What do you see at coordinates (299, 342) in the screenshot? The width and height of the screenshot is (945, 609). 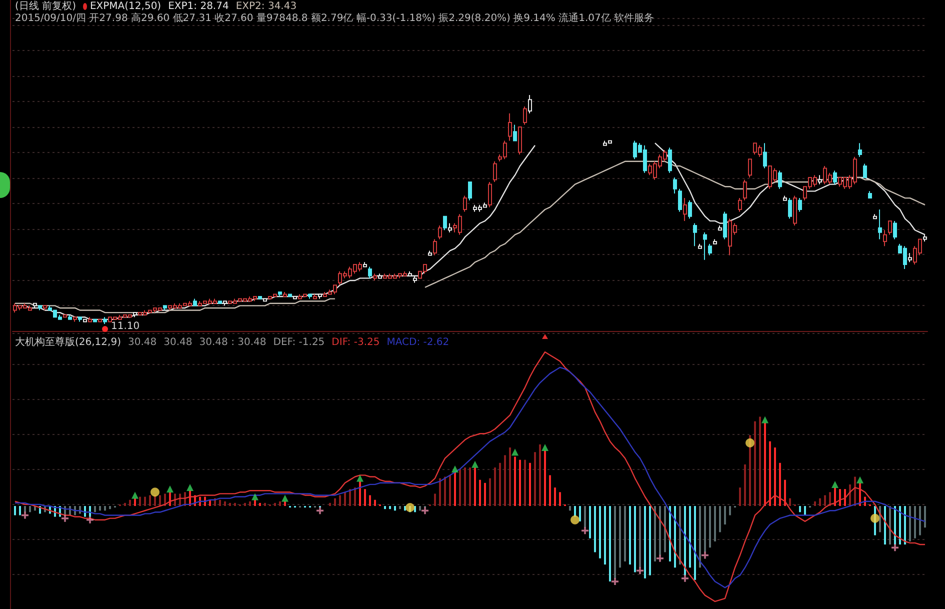 I see `text: DEF: -1.25` at bounding box center [299, 342].